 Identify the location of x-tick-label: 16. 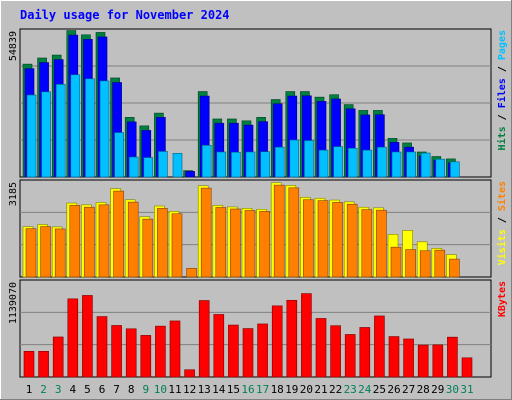
(247, 389).